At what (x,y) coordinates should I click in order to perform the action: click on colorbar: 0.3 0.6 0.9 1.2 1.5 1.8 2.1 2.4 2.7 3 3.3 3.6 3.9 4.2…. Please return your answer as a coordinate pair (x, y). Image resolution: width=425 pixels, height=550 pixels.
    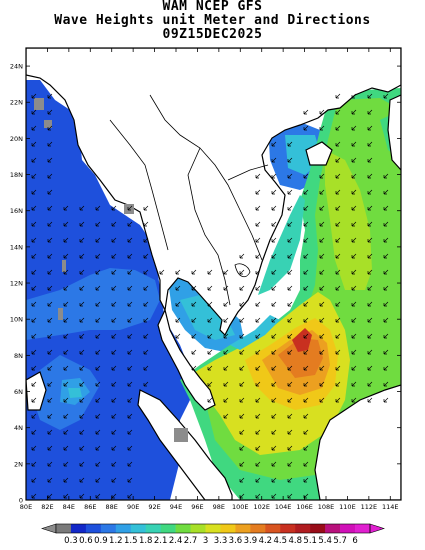
    Looking at the image, I should click on (213, 534).